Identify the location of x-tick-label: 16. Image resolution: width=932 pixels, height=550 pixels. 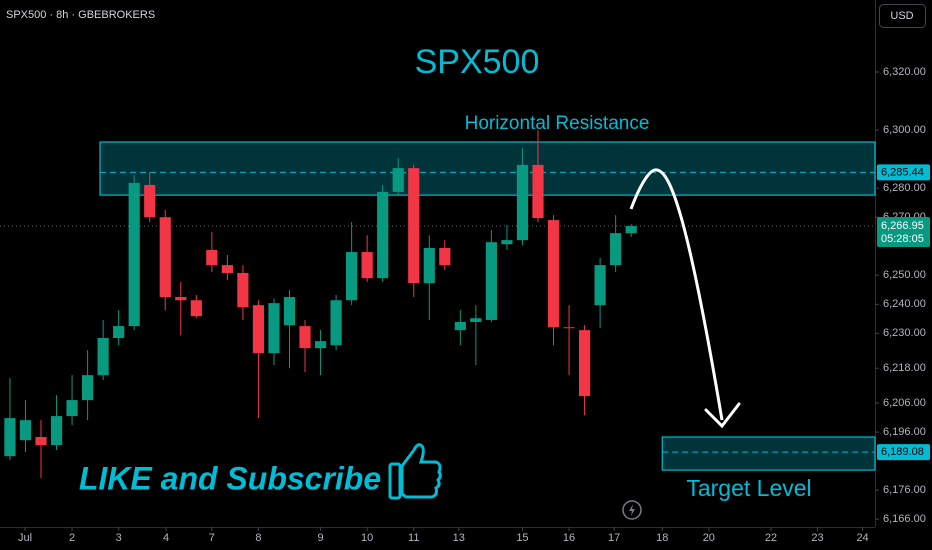
(569, 538).